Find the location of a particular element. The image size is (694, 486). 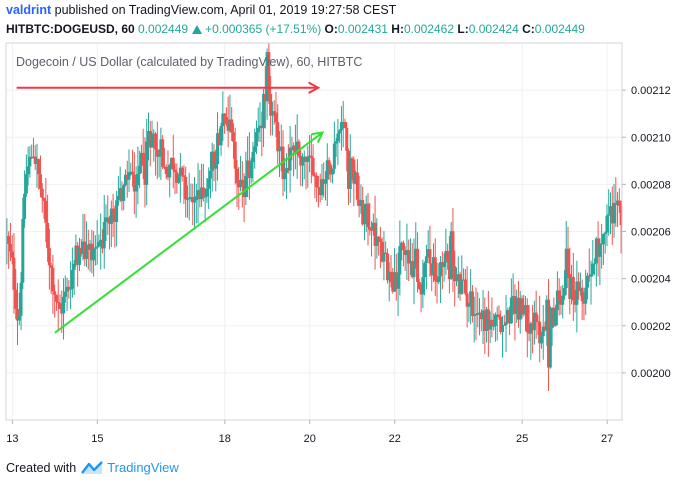

low-value: 0.002424 is located at coordinates (493, 29).